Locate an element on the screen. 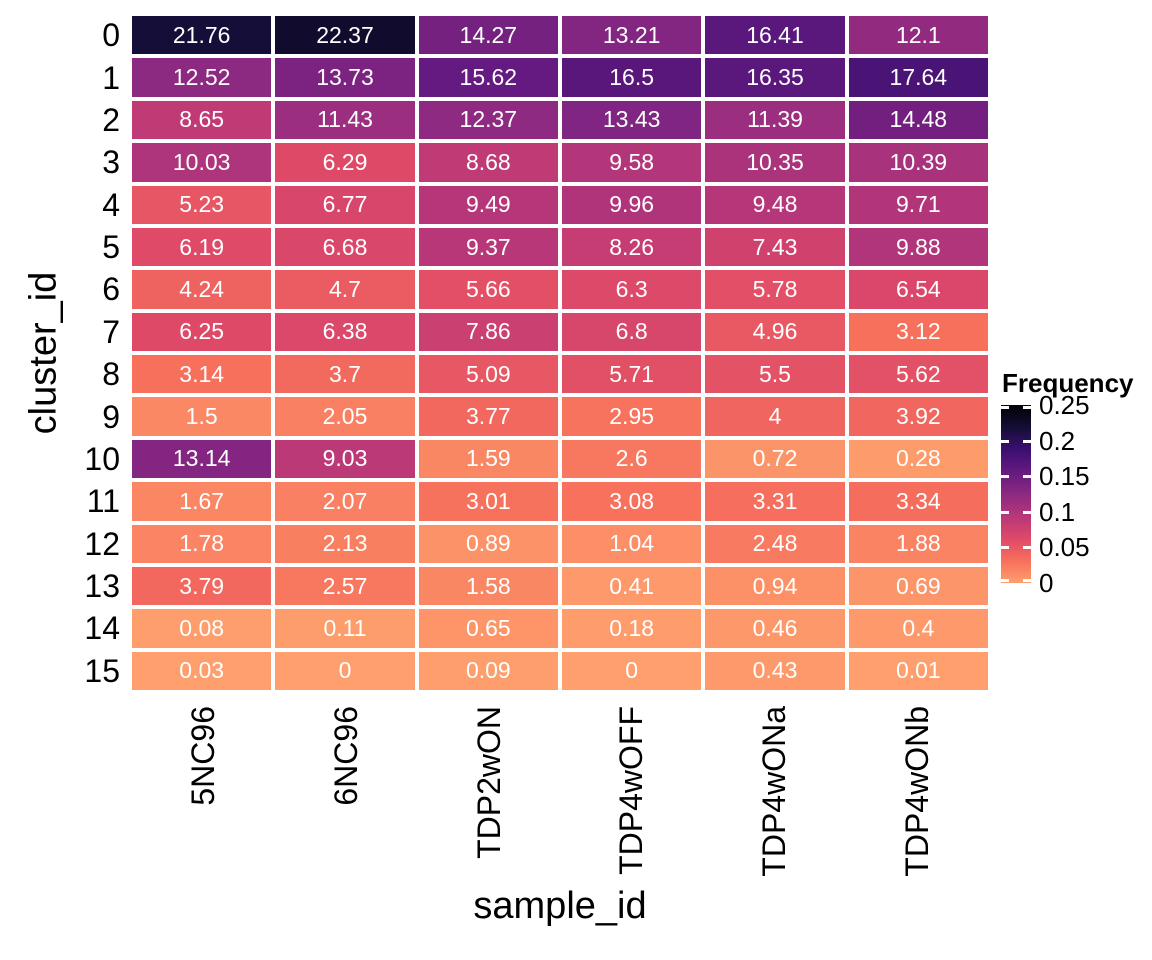 This screenshot has width=1152, height=960. y-tick-label-13: 13 is located at coordinates (102, 586).